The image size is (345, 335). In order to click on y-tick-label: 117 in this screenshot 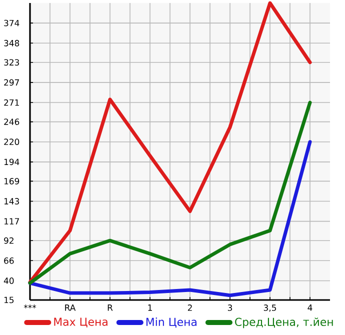, I will do `click(11, 221)`.